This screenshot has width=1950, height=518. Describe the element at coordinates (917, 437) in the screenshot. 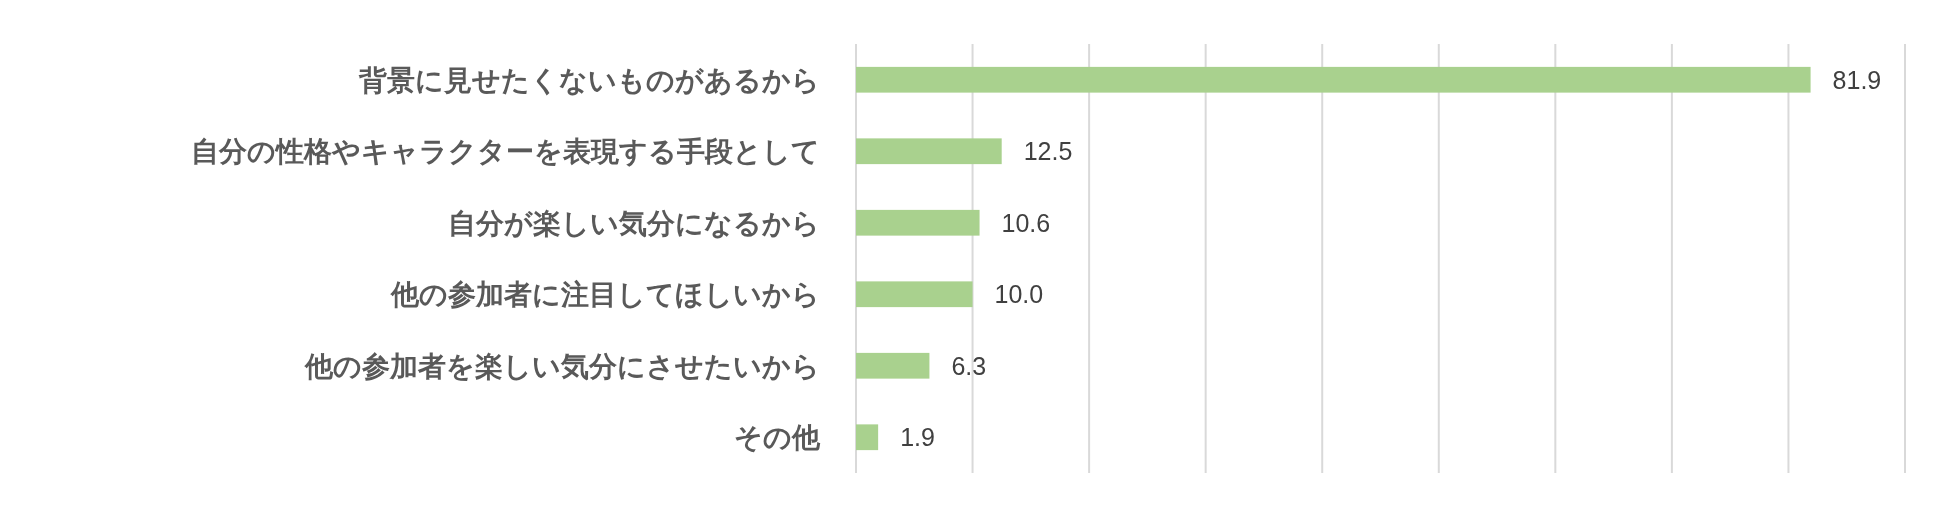

I see `data-label: 1.9` at that location.